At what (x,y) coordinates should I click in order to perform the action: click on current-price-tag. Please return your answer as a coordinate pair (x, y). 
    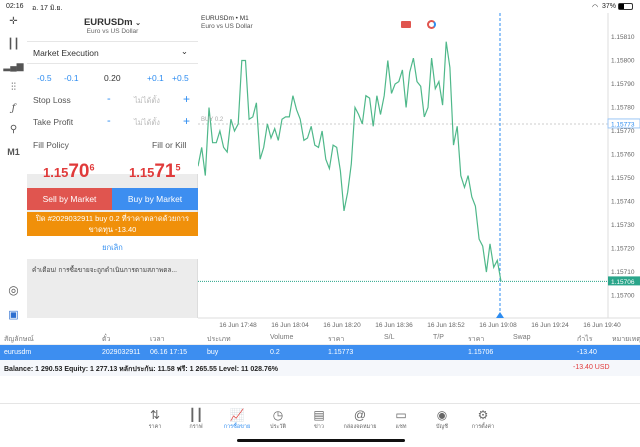
    Looking at the image, I should click on (624, 281).